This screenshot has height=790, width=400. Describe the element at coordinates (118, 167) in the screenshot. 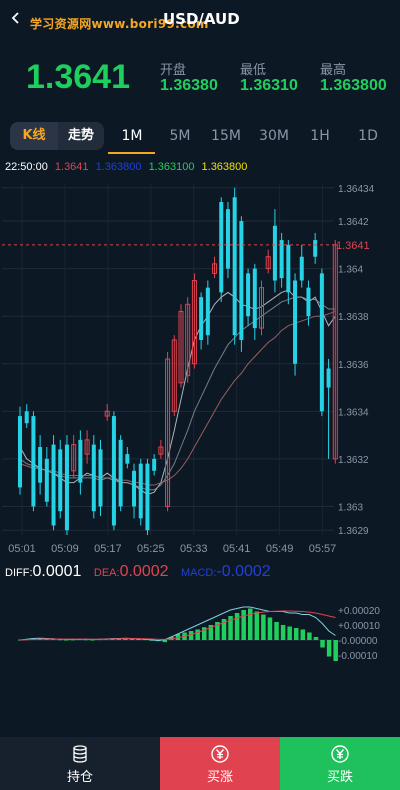

I see `legend-value-2: 1.363800` at that location.